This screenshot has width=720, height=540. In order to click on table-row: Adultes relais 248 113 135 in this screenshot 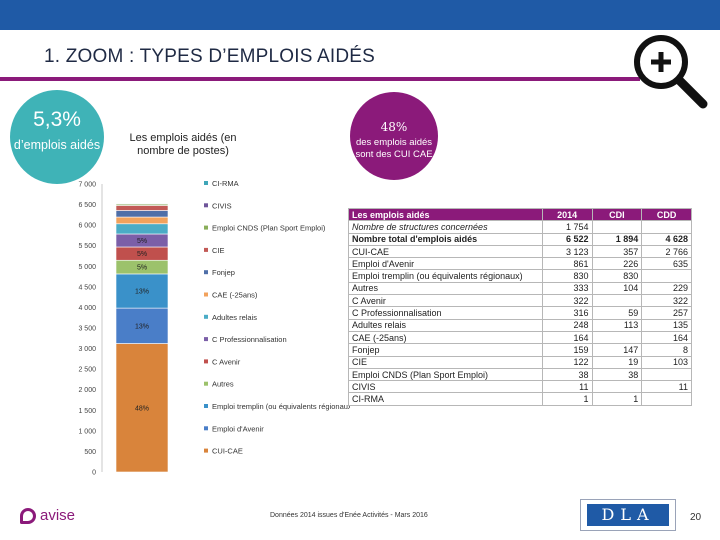, I will do `click(520, 325)`.